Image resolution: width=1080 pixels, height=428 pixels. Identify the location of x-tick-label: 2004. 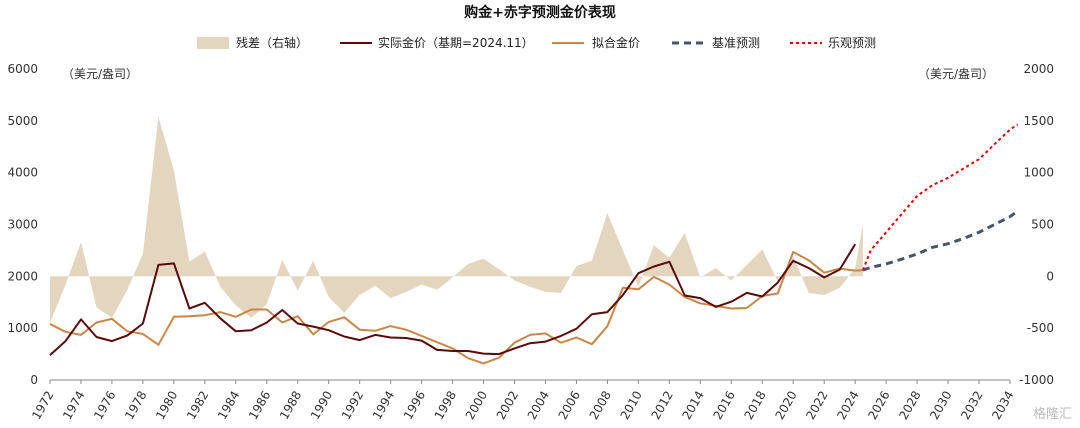
(538, 405).